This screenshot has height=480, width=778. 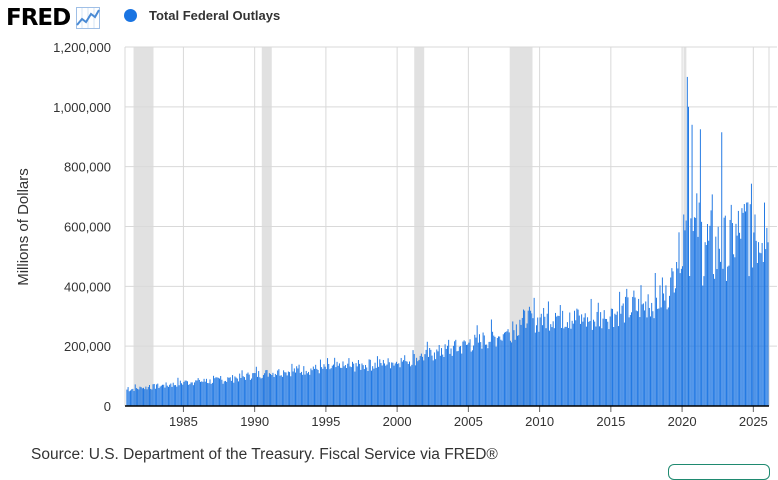 What do you see at coordinates (38, 18) in the screenshot?
I see `fred-logo-text: FRED` at bounding box center [38, 18].